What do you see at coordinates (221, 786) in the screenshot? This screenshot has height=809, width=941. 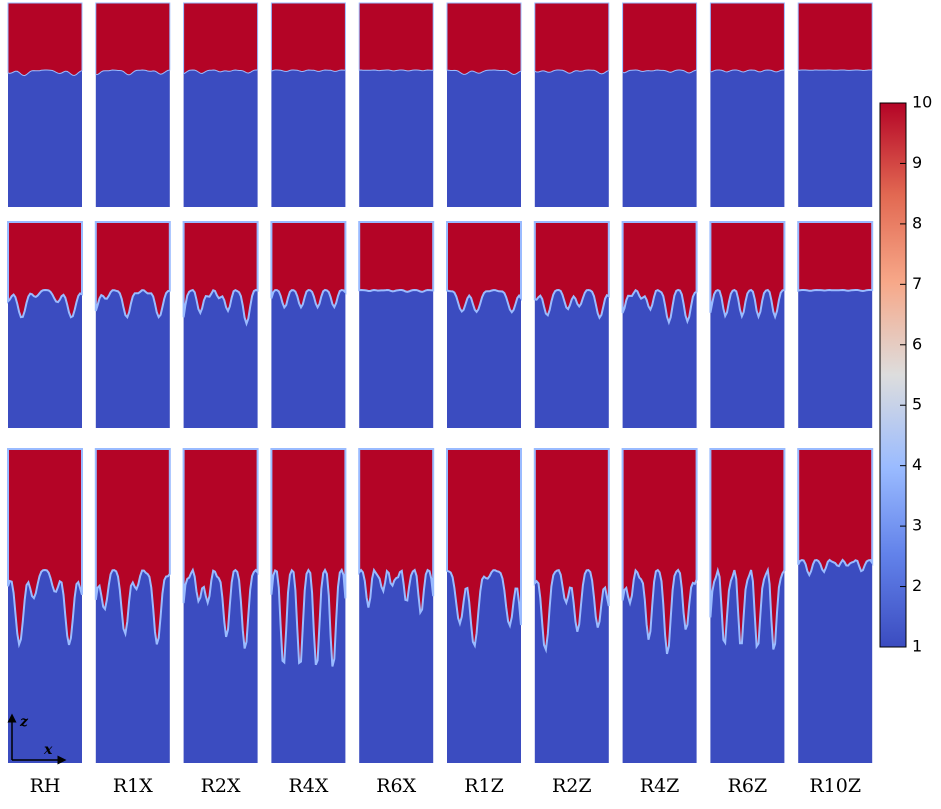 I see `column-label: R2X` at bounding box center [221, 786].